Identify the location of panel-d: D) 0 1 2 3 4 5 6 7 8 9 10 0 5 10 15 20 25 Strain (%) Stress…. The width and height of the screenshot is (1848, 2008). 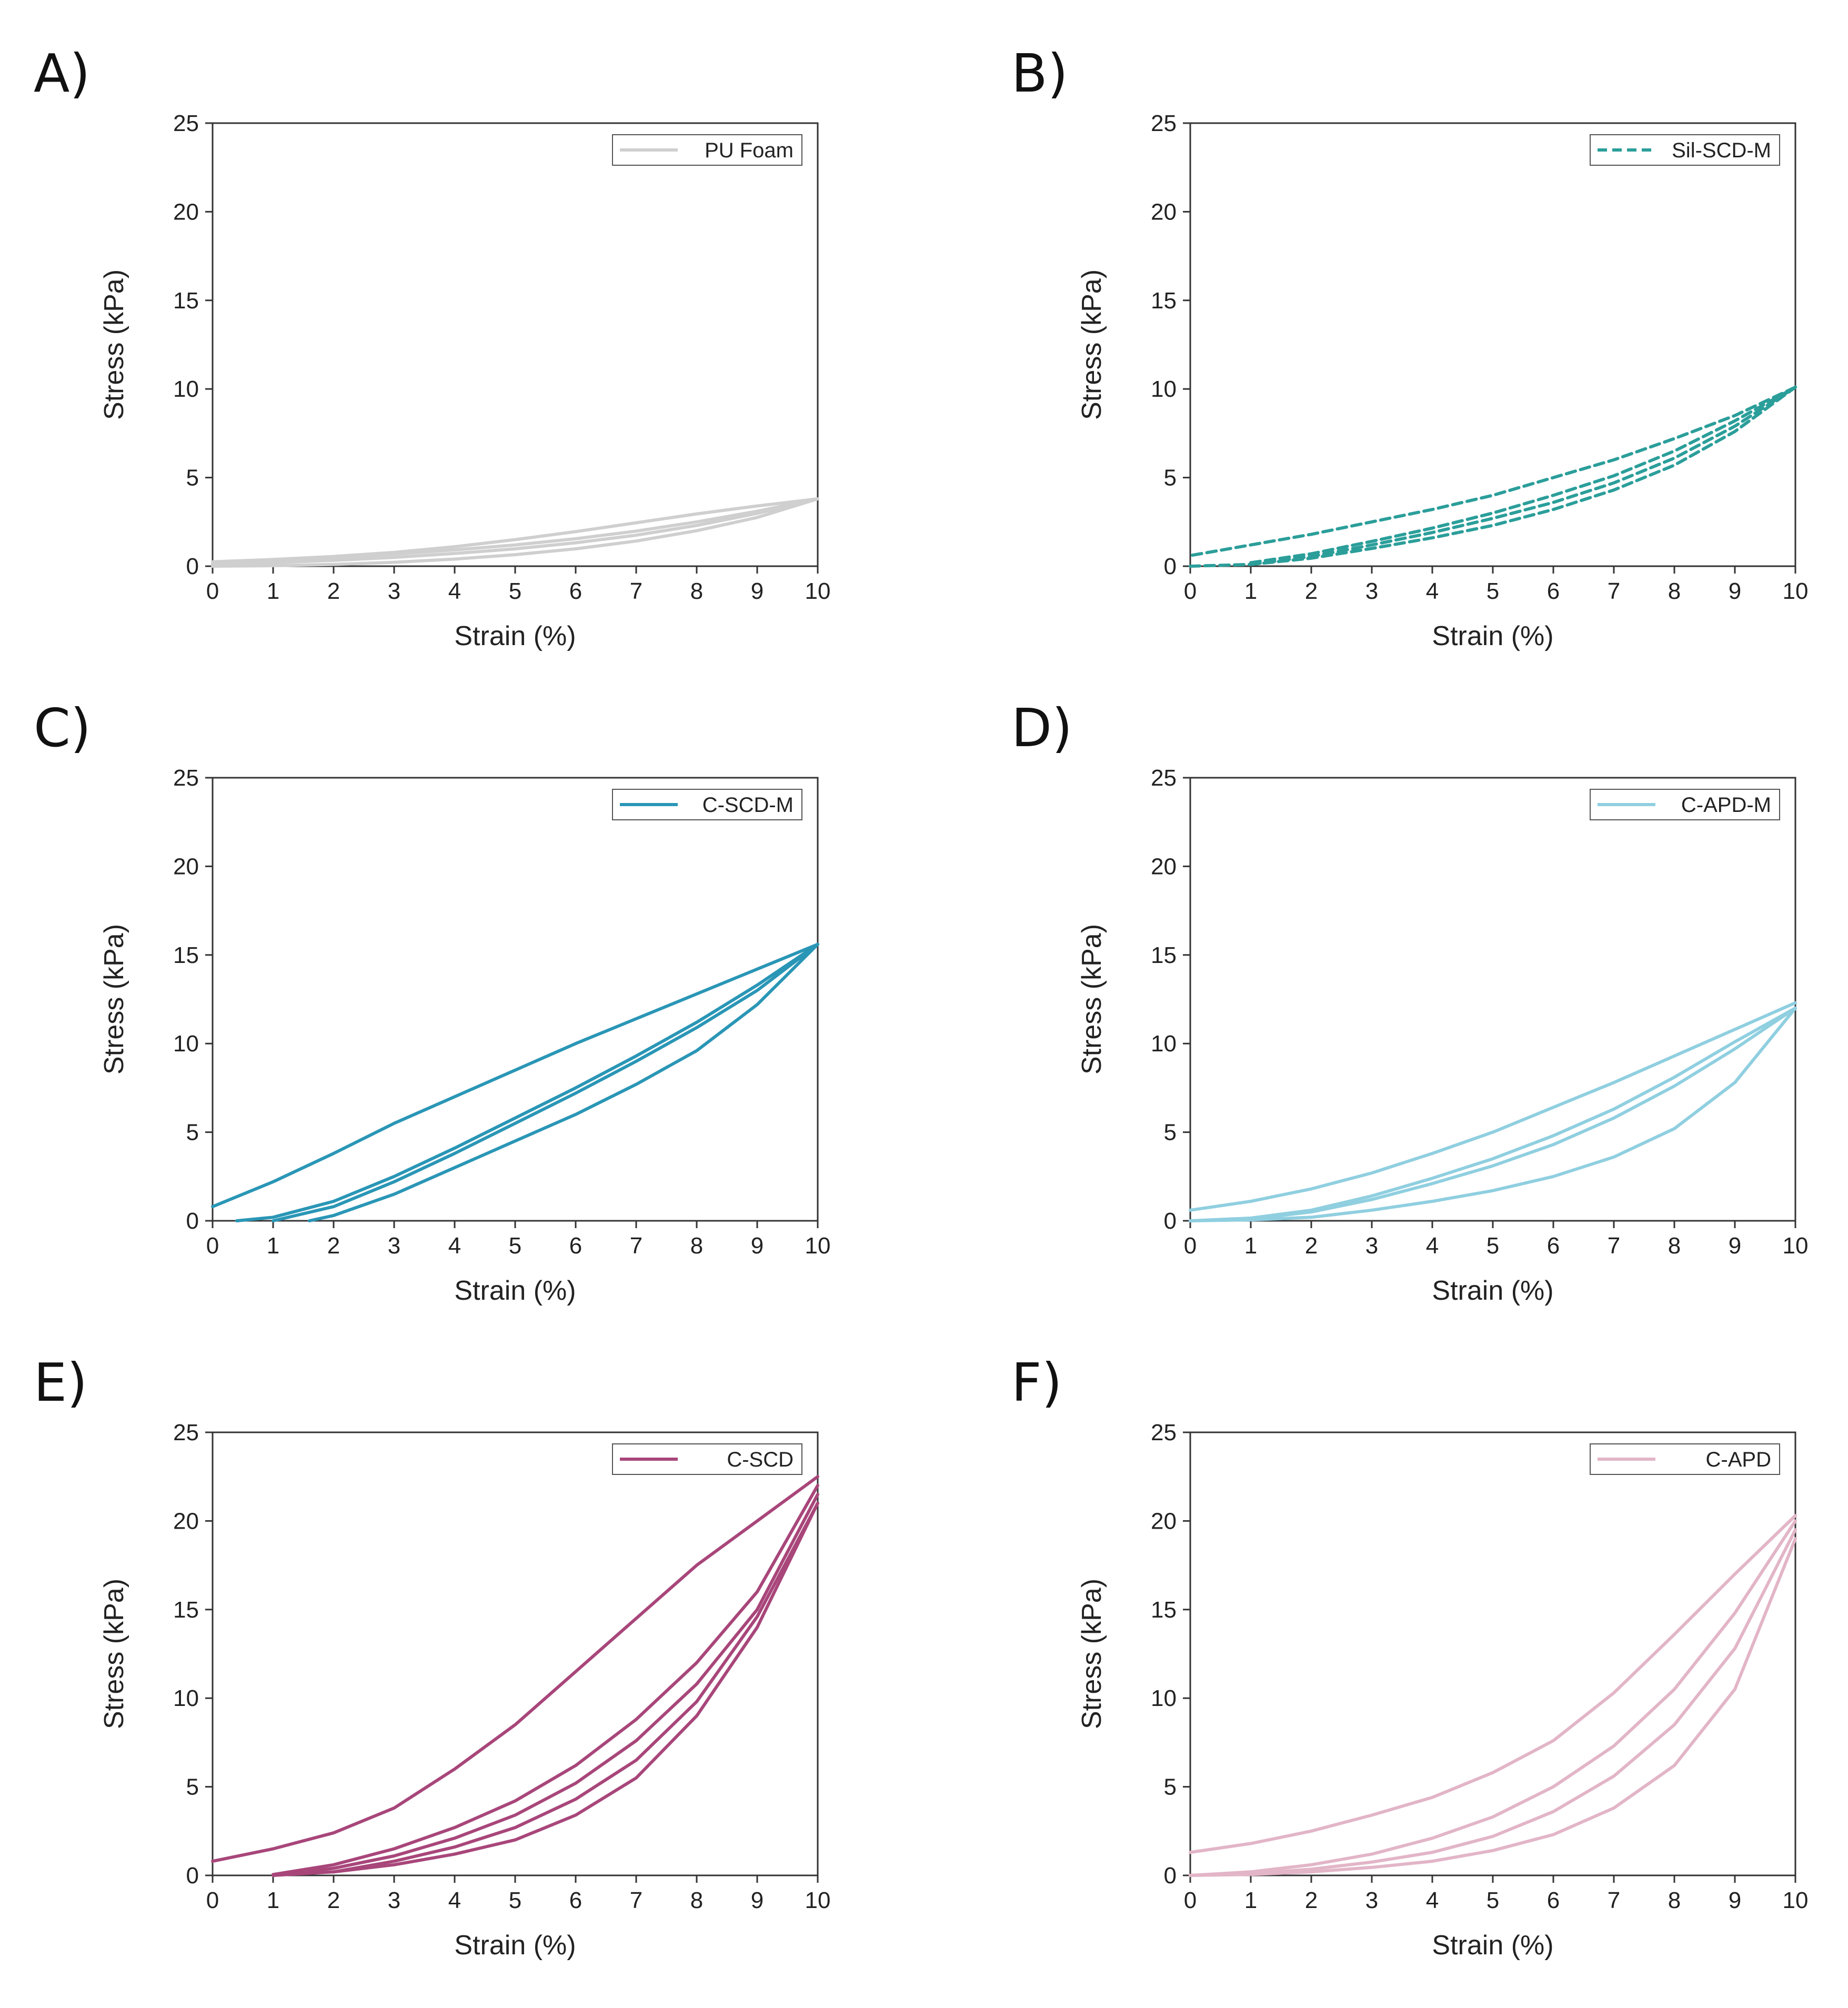
(1409, 1001).